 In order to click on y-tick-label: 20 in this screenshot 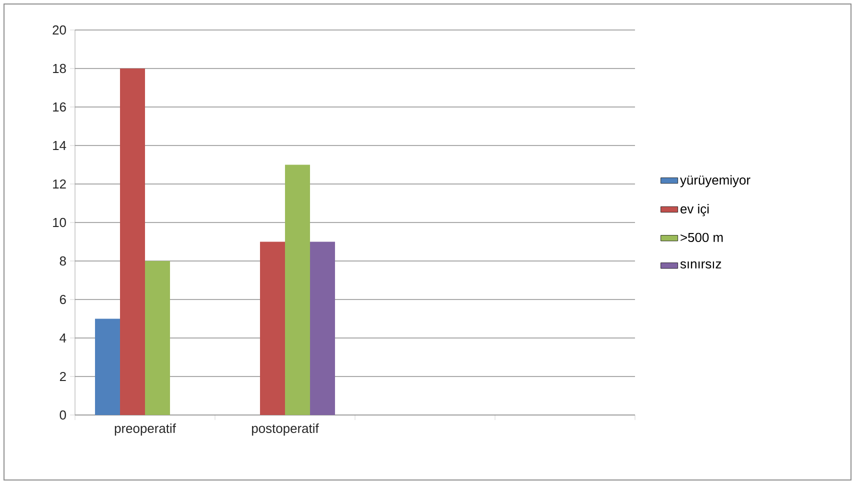, I will do `click(59, 30)`.